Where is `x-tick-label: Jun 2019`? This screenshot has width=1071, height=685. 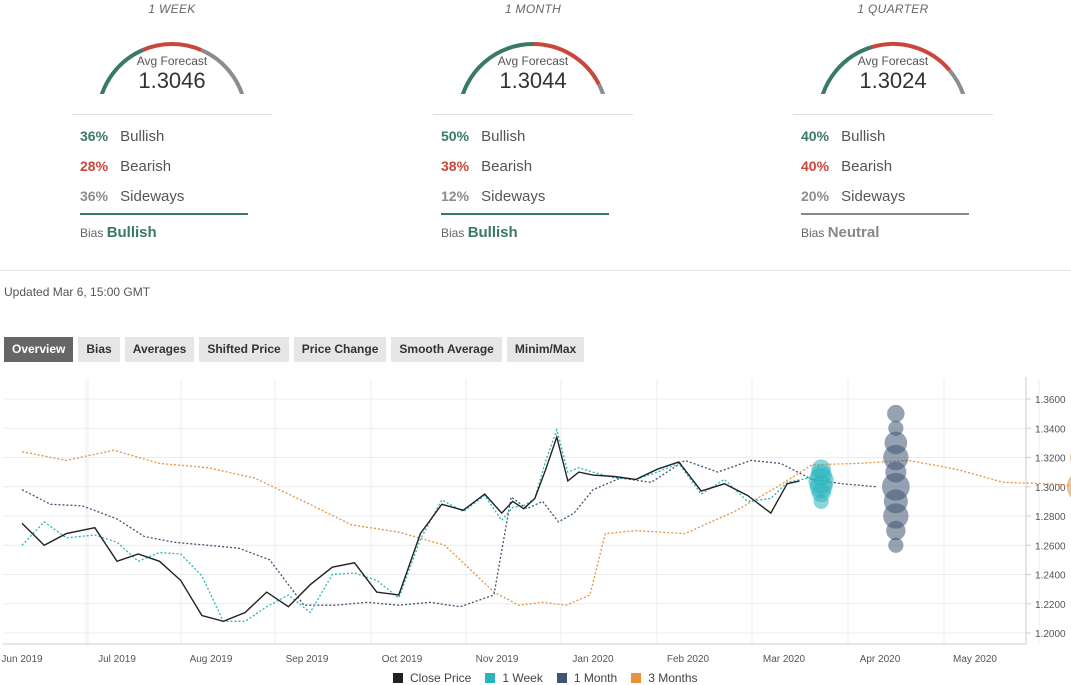 x-tick-label: Jun 2019 is located at coordinates (22, 659).